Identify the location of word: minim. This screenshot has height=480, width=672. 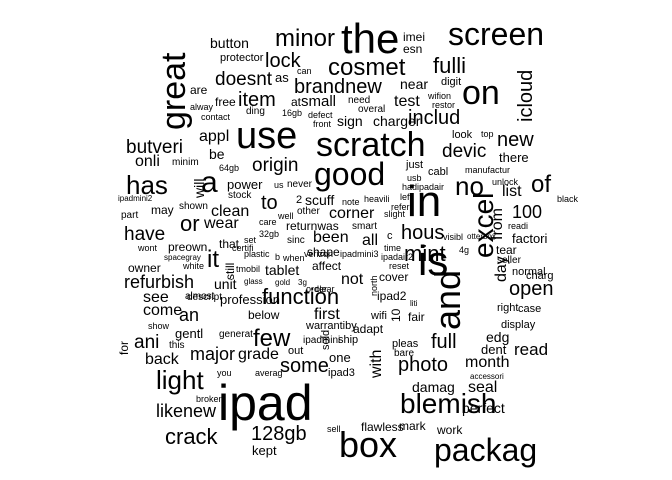
(185, 162).